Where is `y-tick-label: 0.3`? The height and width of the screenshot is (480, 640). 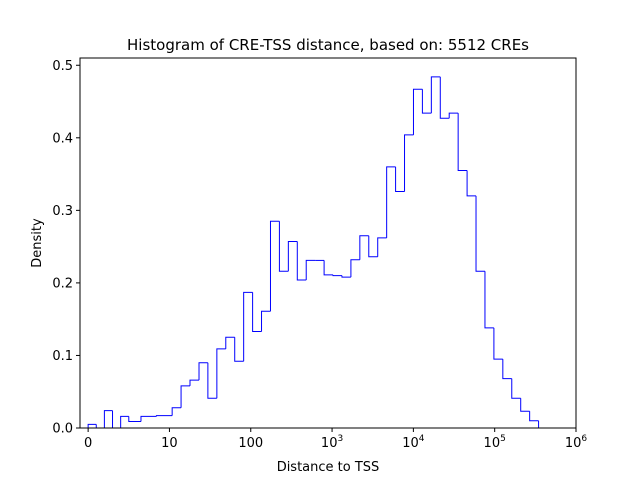 y-tick-label: 0.3 is located at coordinates (62, 211).